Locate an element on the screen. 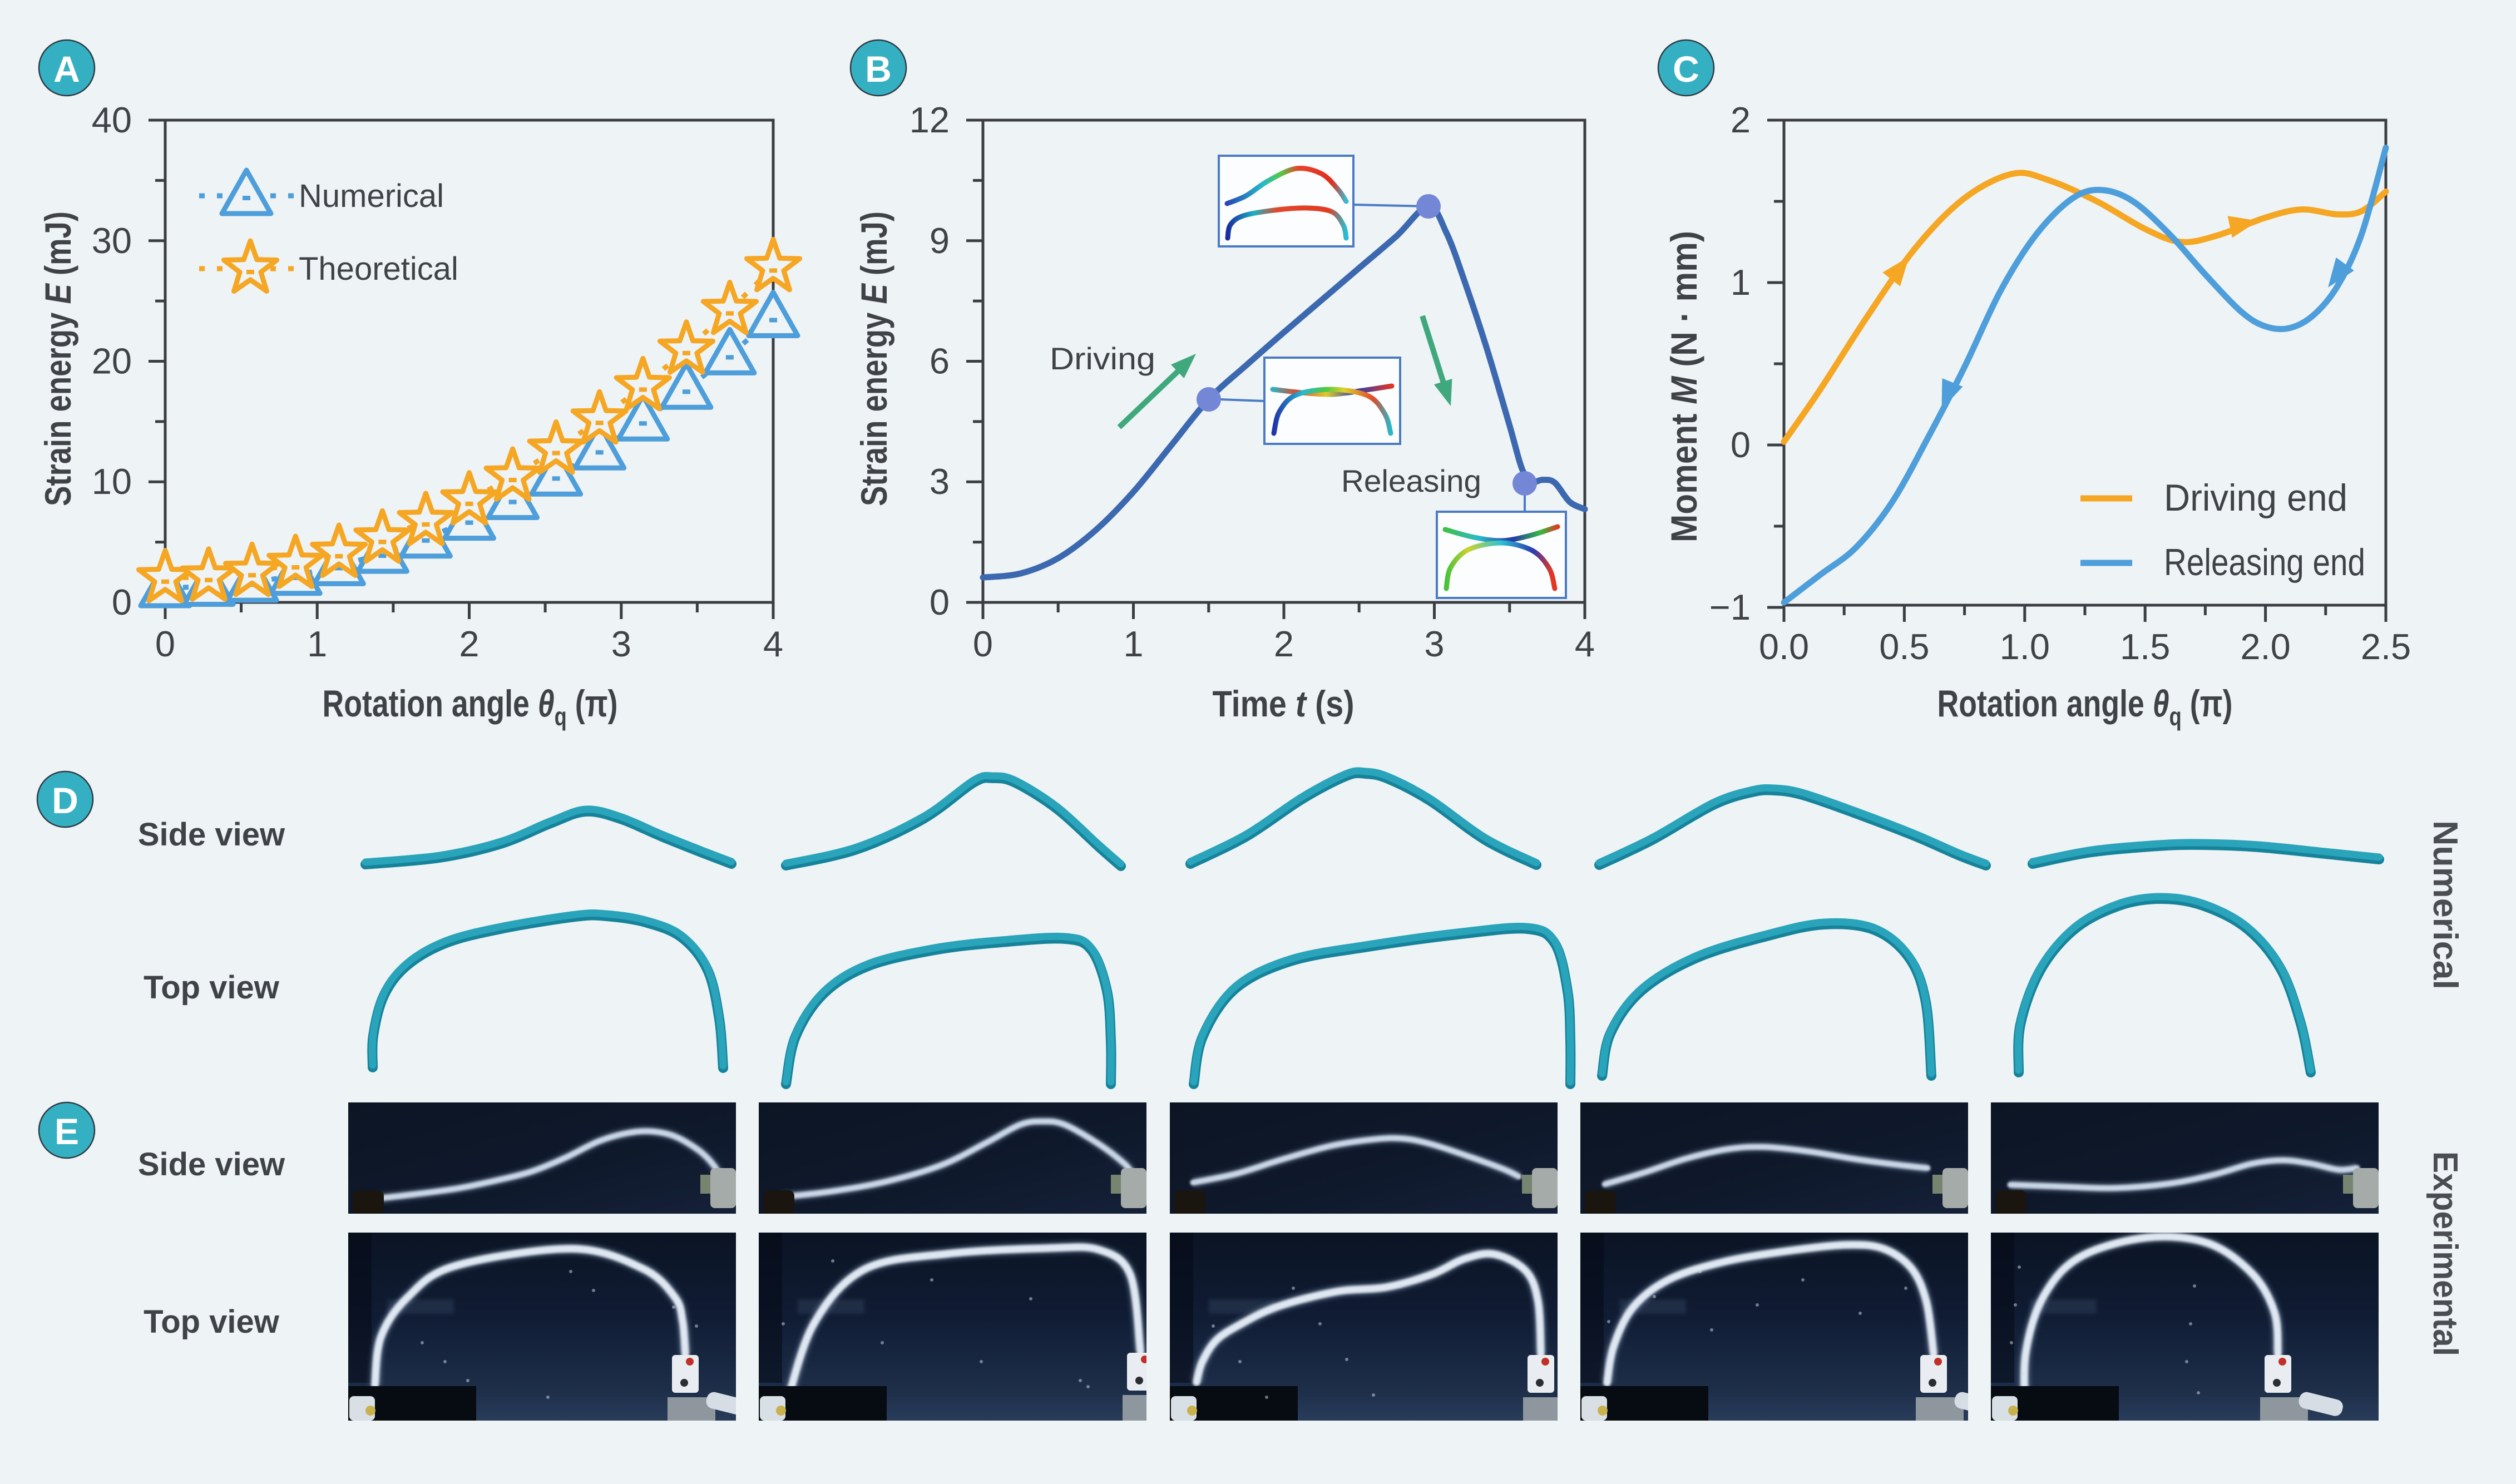 The width and height of the screenshot is (2516, 1484). svg-text: B is located at coordinates (878, 69).